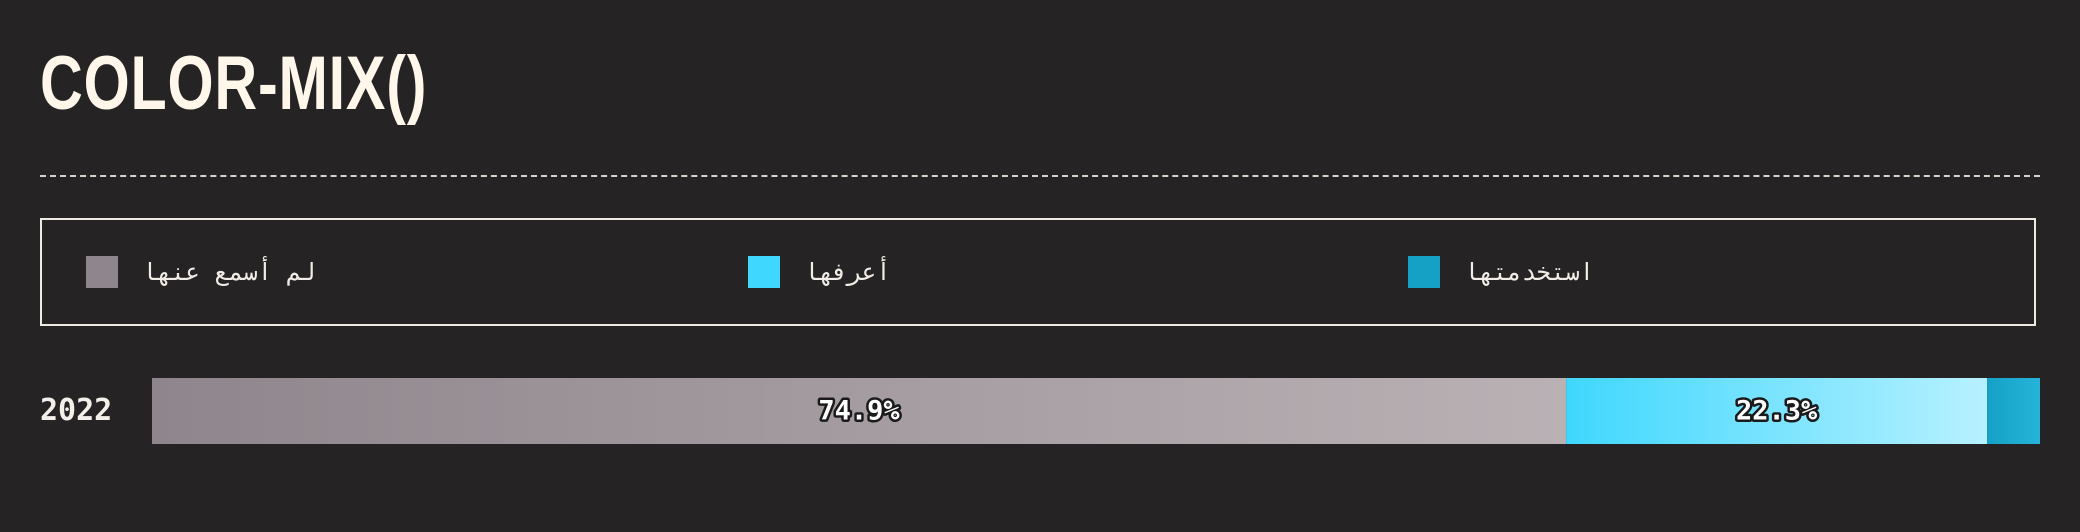 Image resolution: width=2080 pixels, height=532 pixels. I want to click on legend-label: استخدمتها, so click(1529, 272).